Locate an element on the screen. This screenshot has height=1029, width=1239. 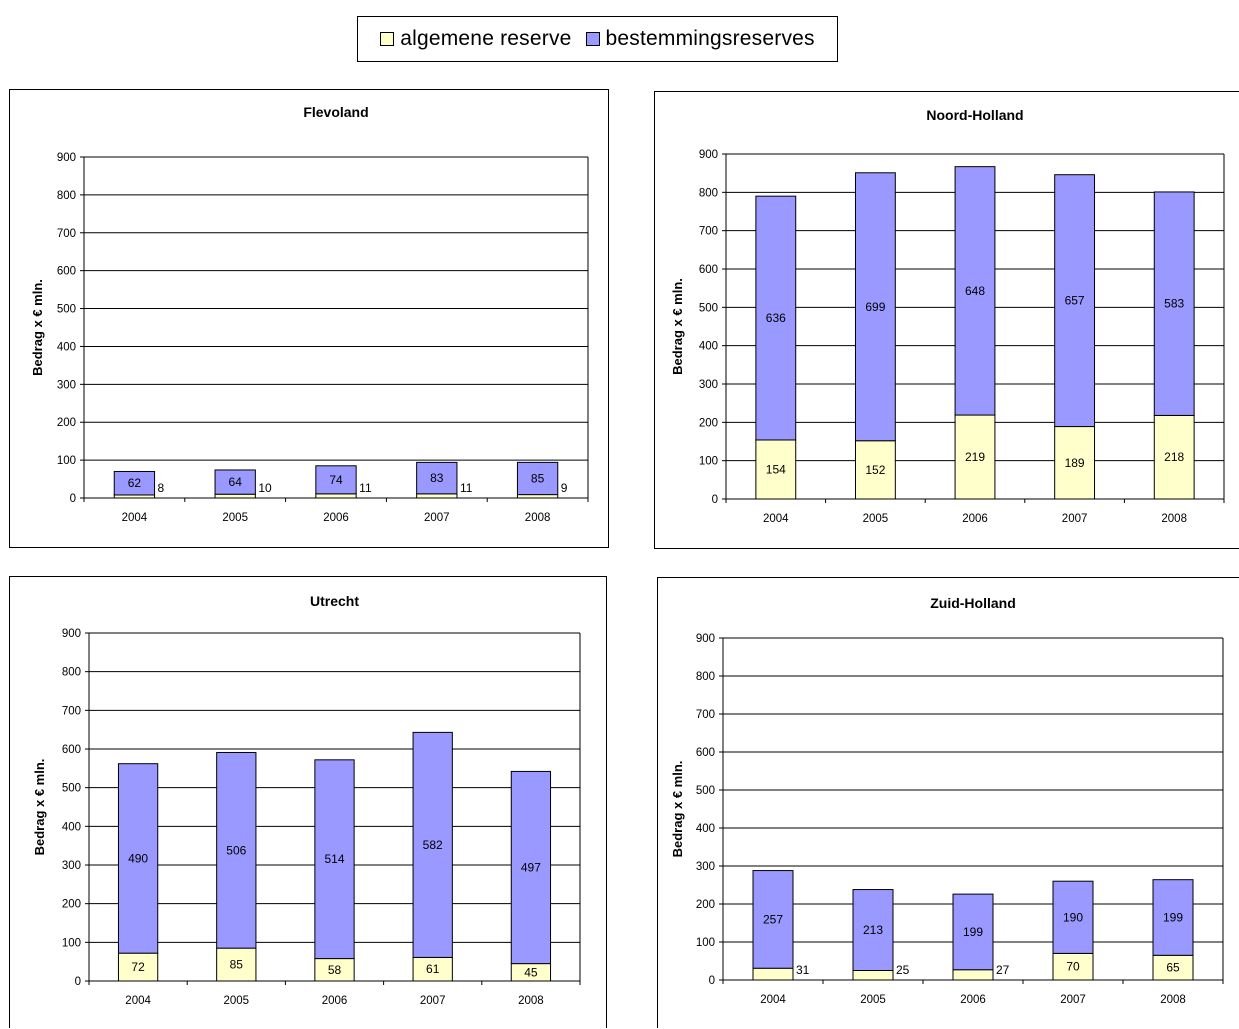
chart-utrecht-data-label-algemene-2004: 72 is located at coordinates (138, 967).